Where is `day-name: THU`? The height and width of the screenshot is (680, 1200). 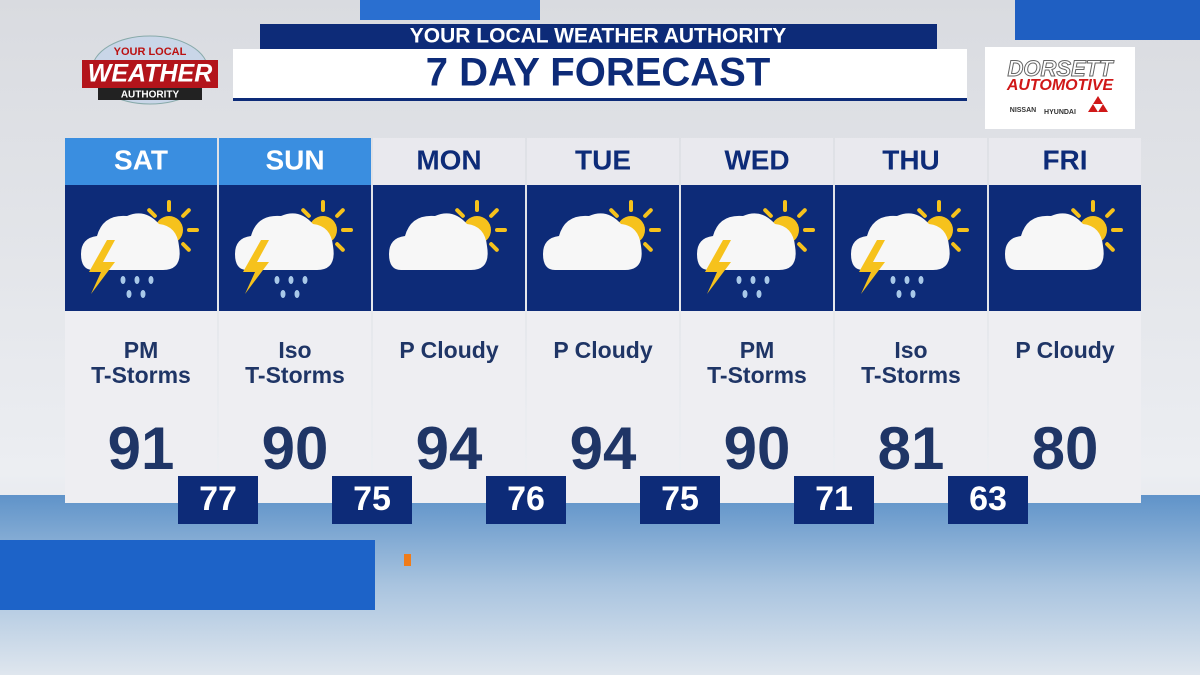 day-name: THU is located at coordinates (911, 159).